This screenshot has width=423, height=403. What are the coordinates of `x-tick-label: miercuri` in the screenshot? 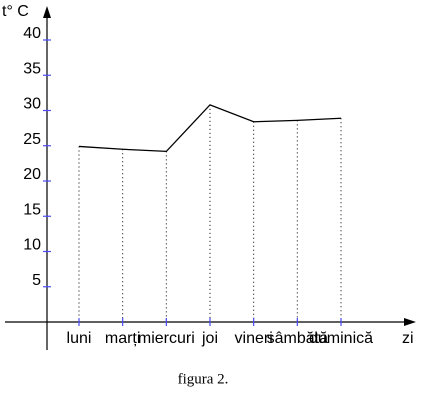 It's located at (166, 338).